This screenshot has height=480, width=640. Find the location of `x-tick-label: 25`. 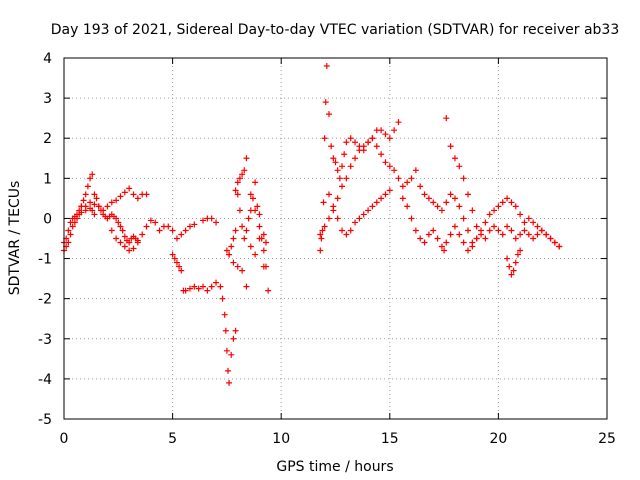

x-tick-label: 25 is located at coordinates (607, 439).